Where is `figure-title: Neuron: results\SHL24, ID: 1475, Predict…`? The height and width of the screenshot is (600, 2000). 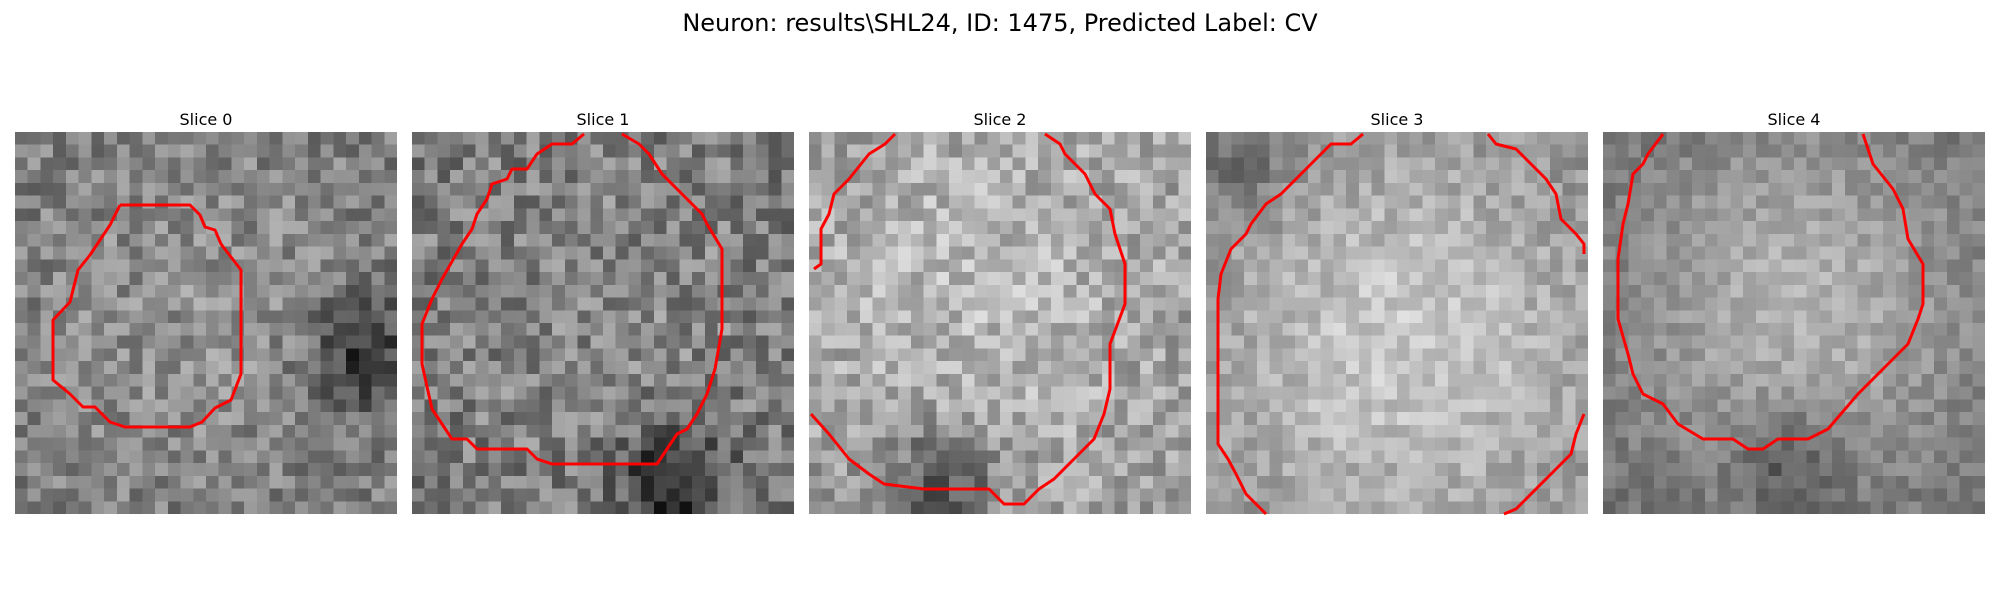 figure-title: Neuron: results\SHL24, ID: 1475, Predict… is located at coordinates (1000, 23).